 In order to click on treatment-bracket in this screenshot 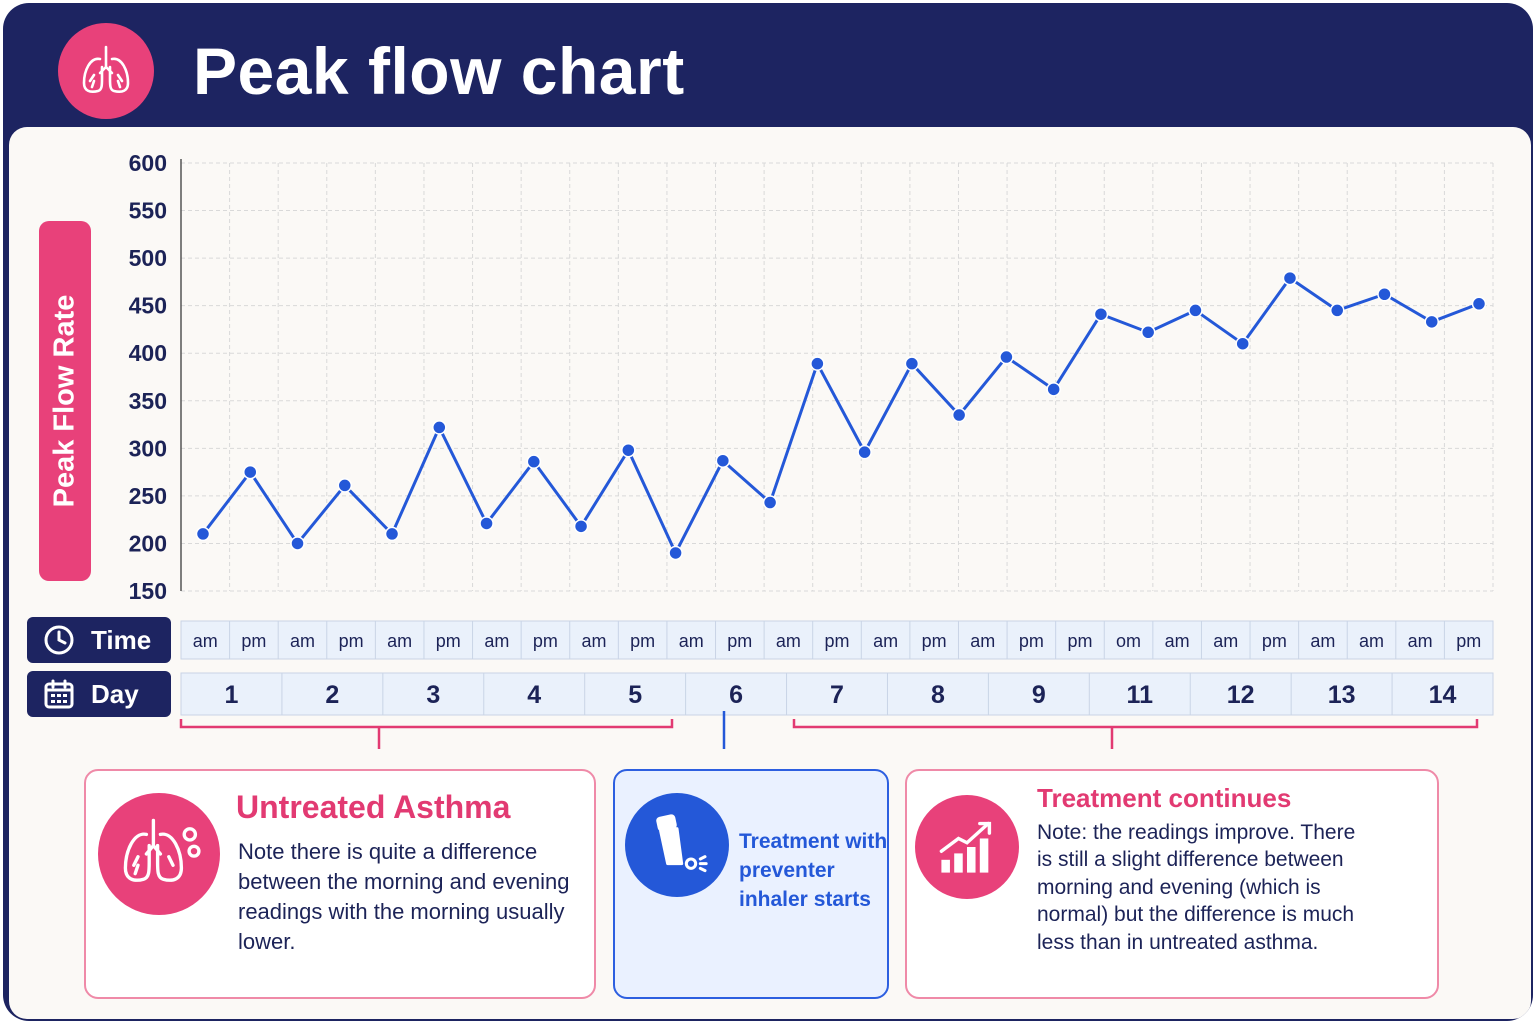, I will do `click(1135, 734)`.